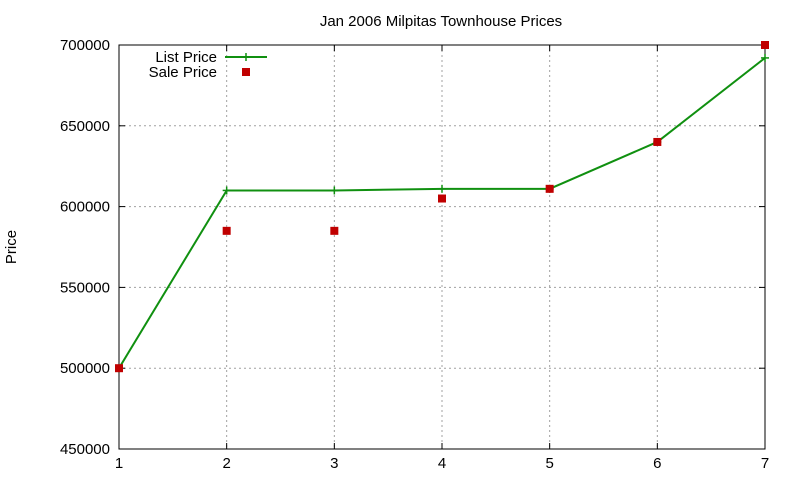  Describe the element at coordinates (657, 463) in the screenshot. I see `x-tick-label: 6` at that location.